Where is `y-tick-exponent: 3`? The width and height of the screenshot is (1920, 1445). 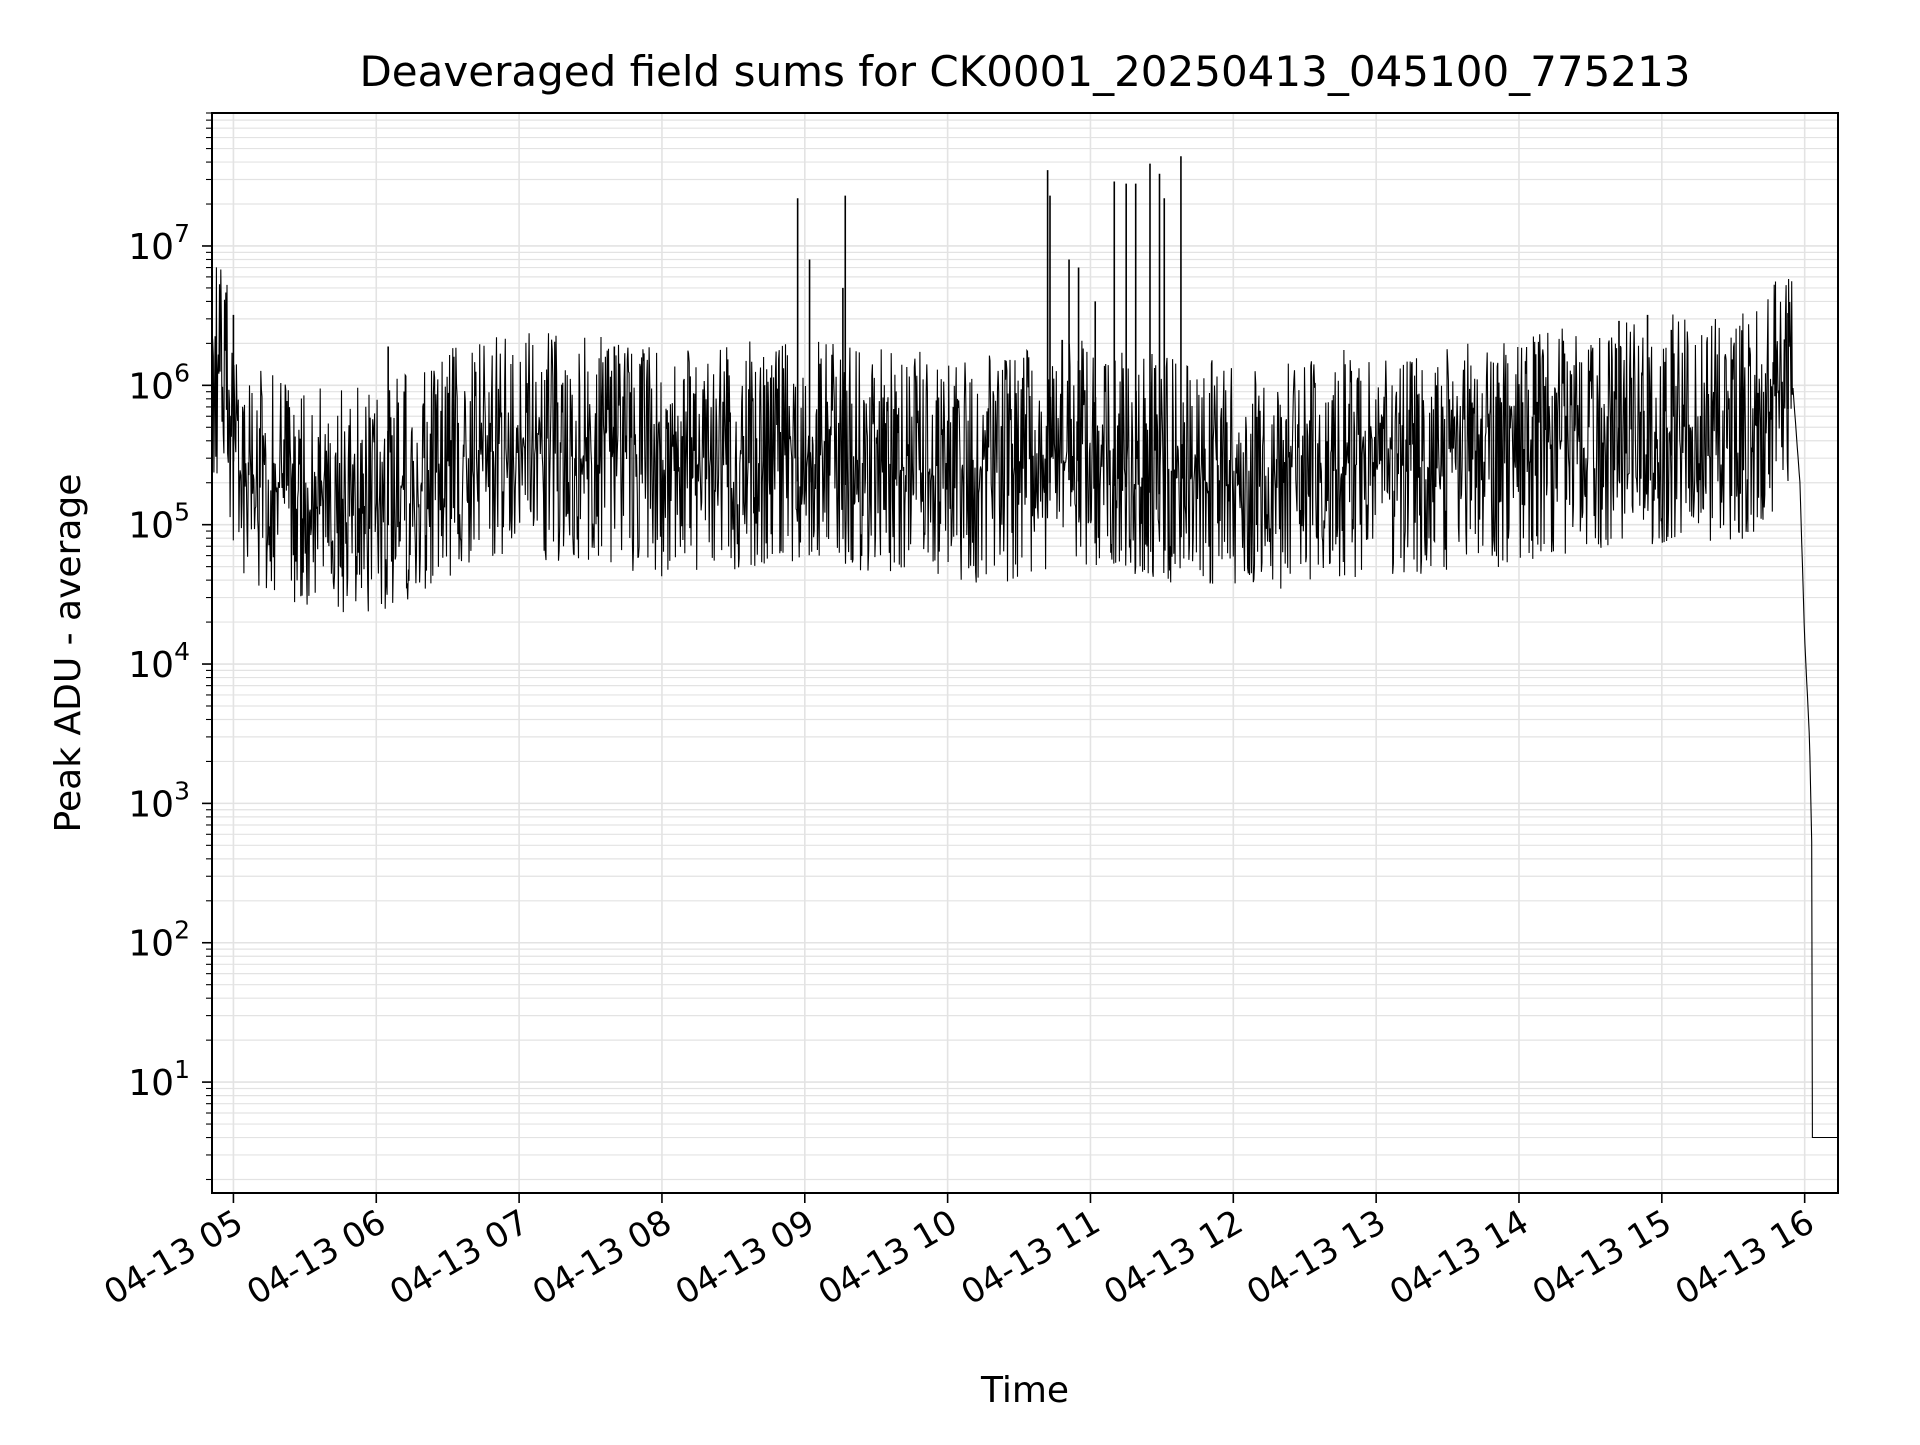
y-tick-exponent: 3 is located at coordinates (182, 790).